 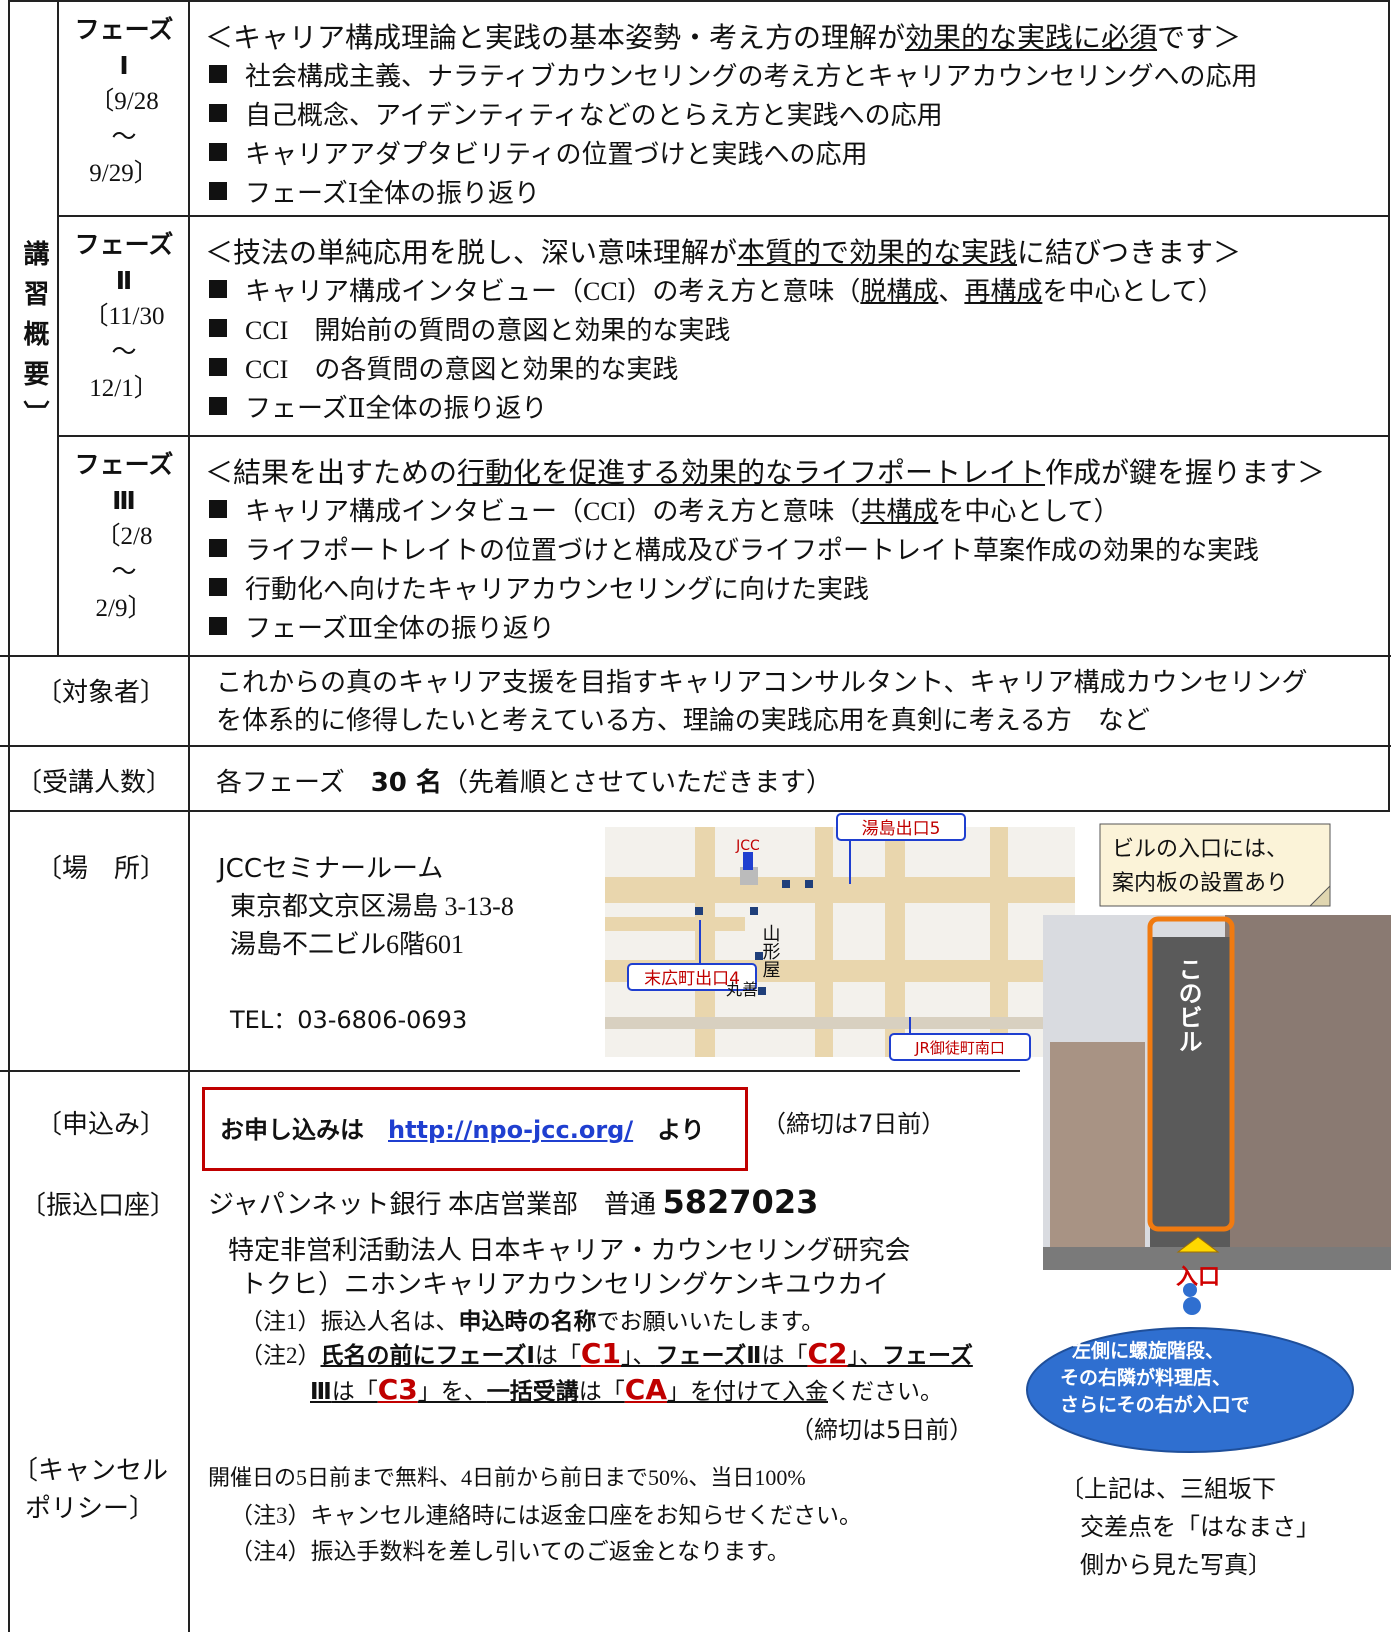 What do you see at coordinates (553, 291) in the screenshot?
I see `text-segment: キャリア構成インタビュー（CCI）の考え方と意味（` at bounding box center [553, 291].